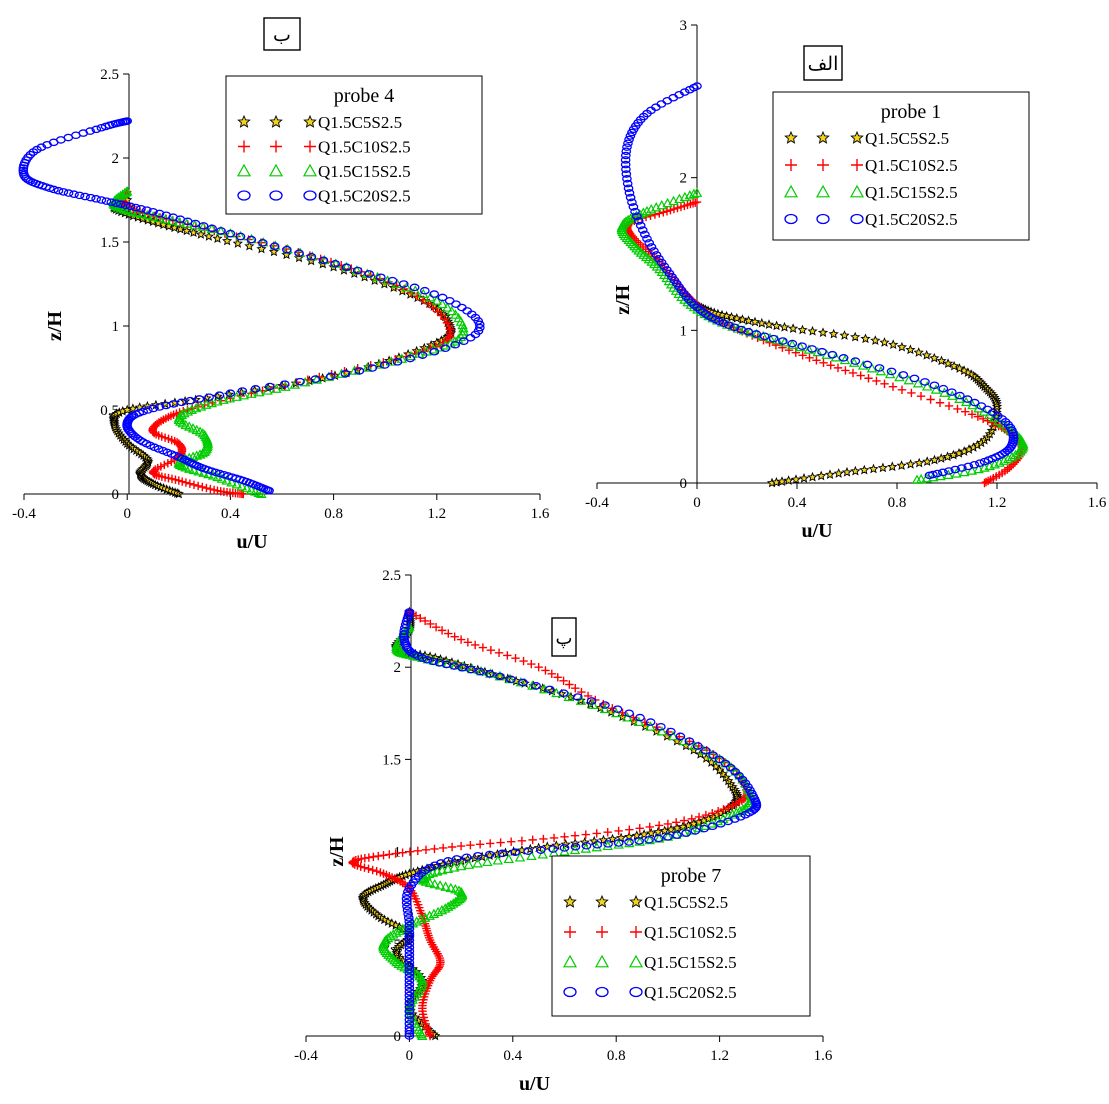  What do you see at coordinates (825, 342) in the screenshot?
I see `series-Q1.5C10S2.5` at bounding box center [825, 342].